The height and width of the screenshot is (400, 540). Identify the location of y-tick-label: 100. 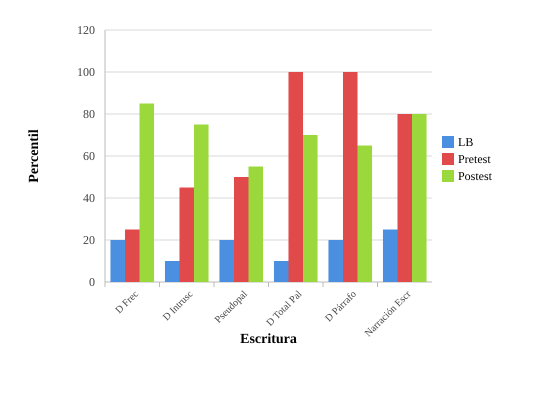
(86, 72).